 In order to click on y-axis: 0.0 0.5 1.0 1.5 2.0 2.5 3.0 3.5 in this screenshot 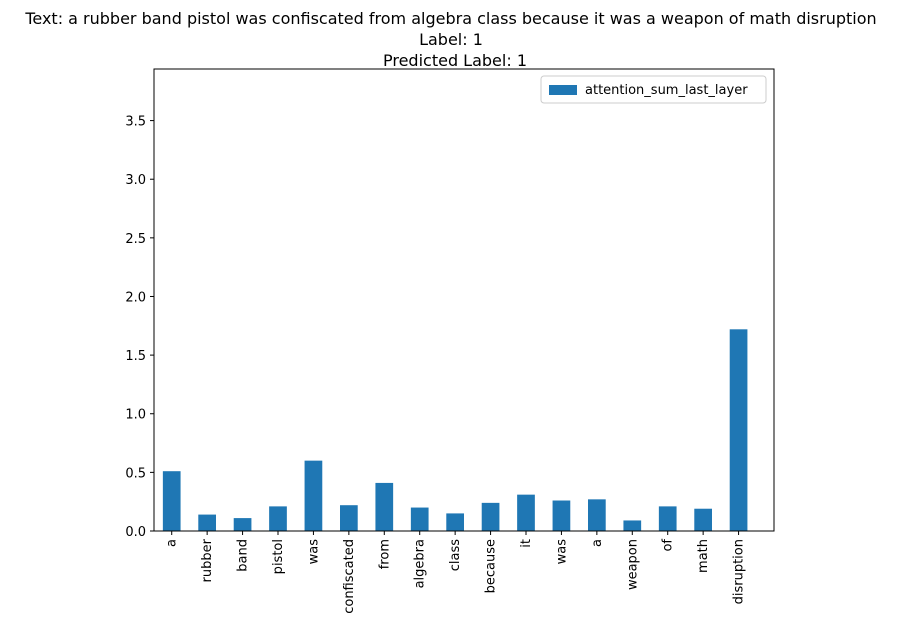, I will do `click(139, 327)`.